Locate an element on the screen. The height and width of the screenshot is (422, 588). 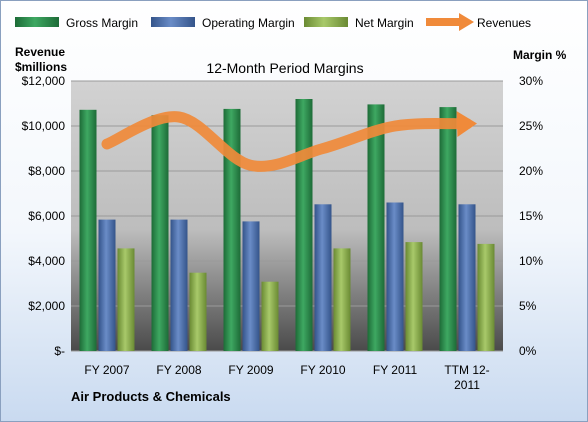
right-tick-label: 15% is located at coordinates (531, 216).